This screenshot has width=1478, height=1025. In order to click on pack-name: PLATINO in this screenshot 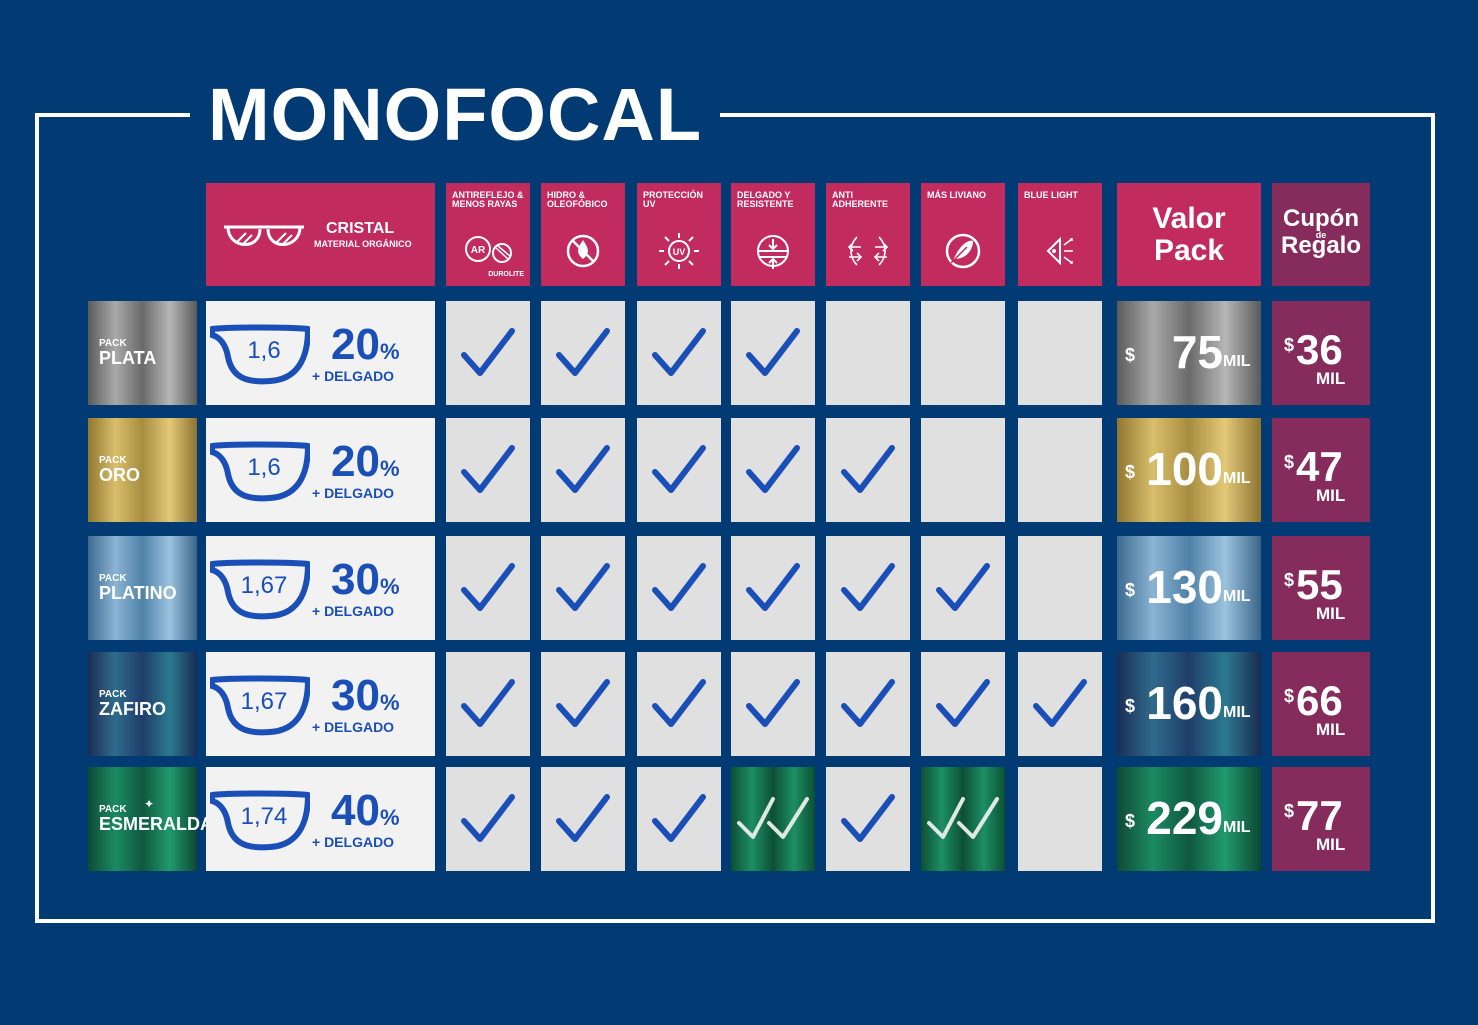, I will do `click(138, 593)`.